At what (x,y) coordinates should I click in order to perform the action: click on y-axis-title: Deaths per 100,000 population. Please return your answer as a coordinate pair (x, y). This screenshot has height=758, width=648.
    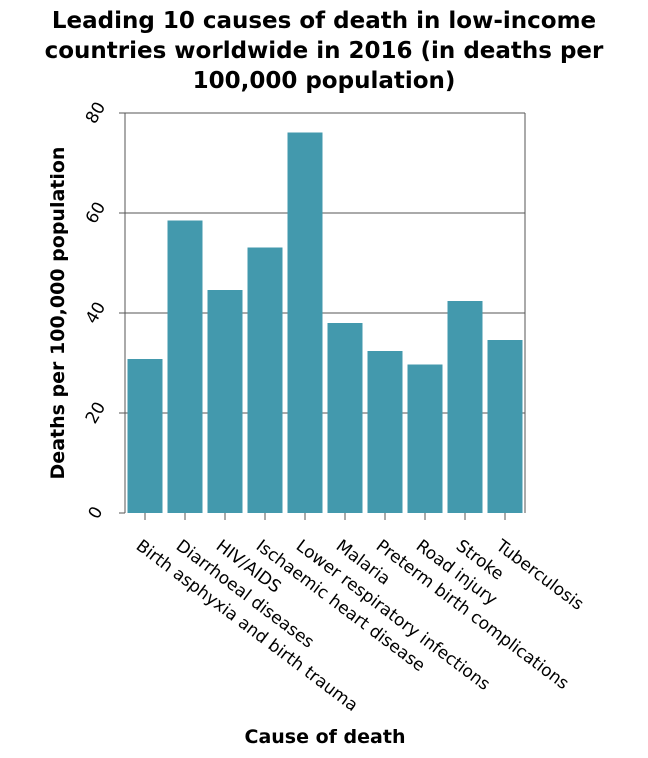
    Looking at the image, I should click on (58, 313).